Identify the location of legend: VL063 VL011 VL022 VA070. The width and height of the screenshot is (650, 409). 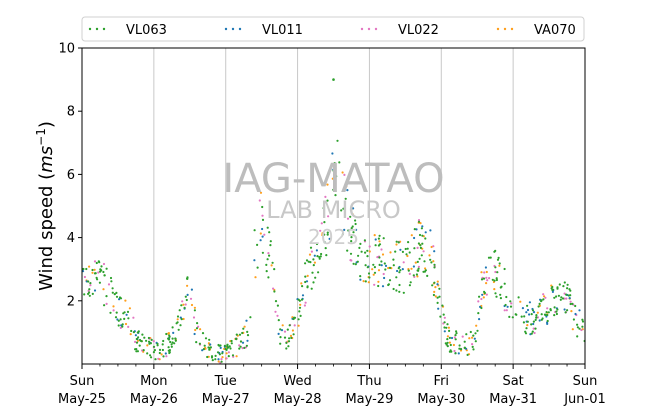
(333, 29).